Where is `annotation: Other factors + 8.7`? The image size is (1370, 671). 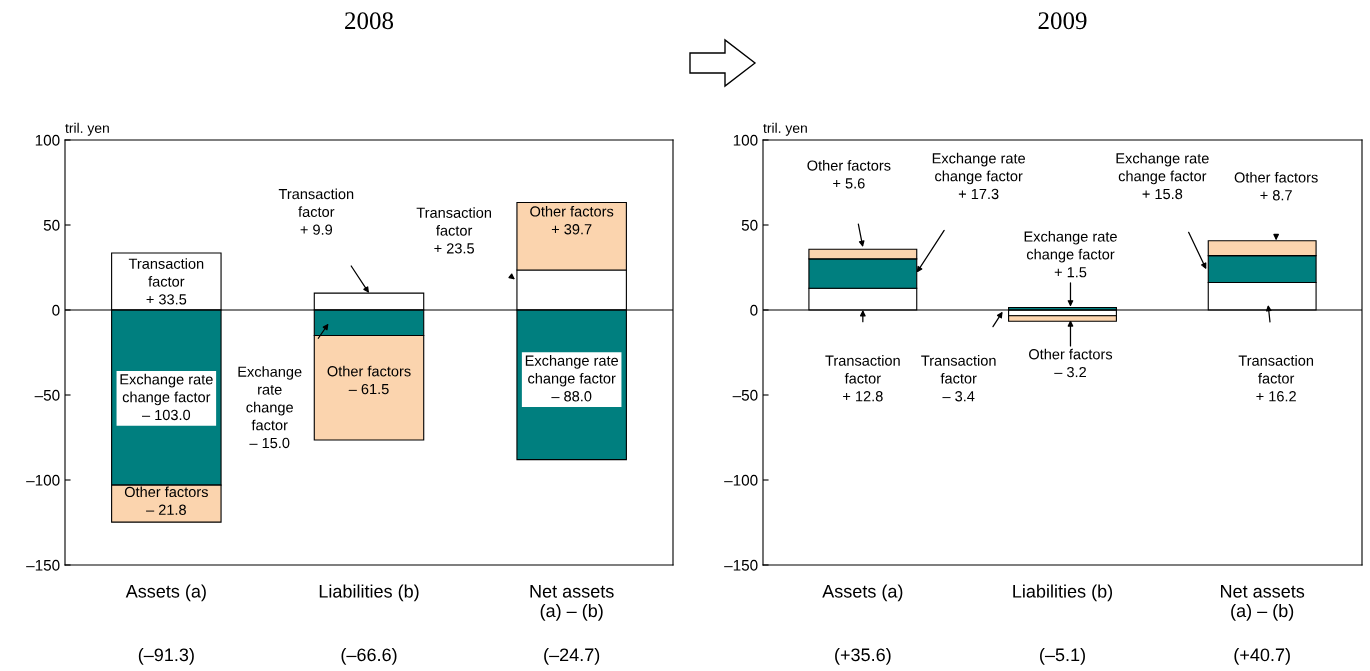
annotation: Other factors + 8.7 is located at coordinates (1276, 186).